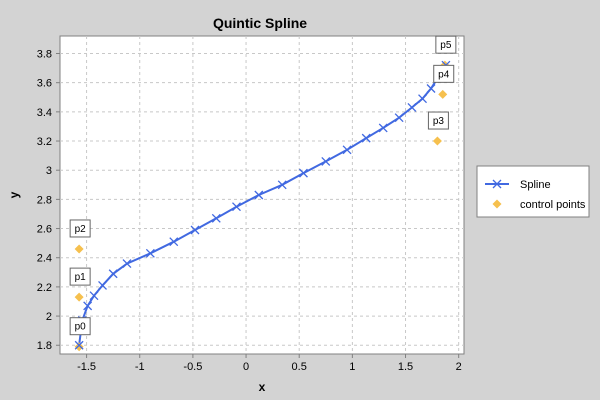 The width and height of the screenshot is (600, 400). I want to click on annotation-p3: p3, so click(438, 120).